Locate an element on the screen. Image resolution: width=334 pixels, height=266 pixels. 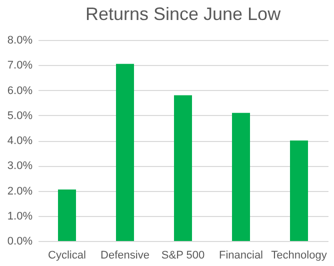
y-tick-label: 3.0% is located at coordinates (20, 166).